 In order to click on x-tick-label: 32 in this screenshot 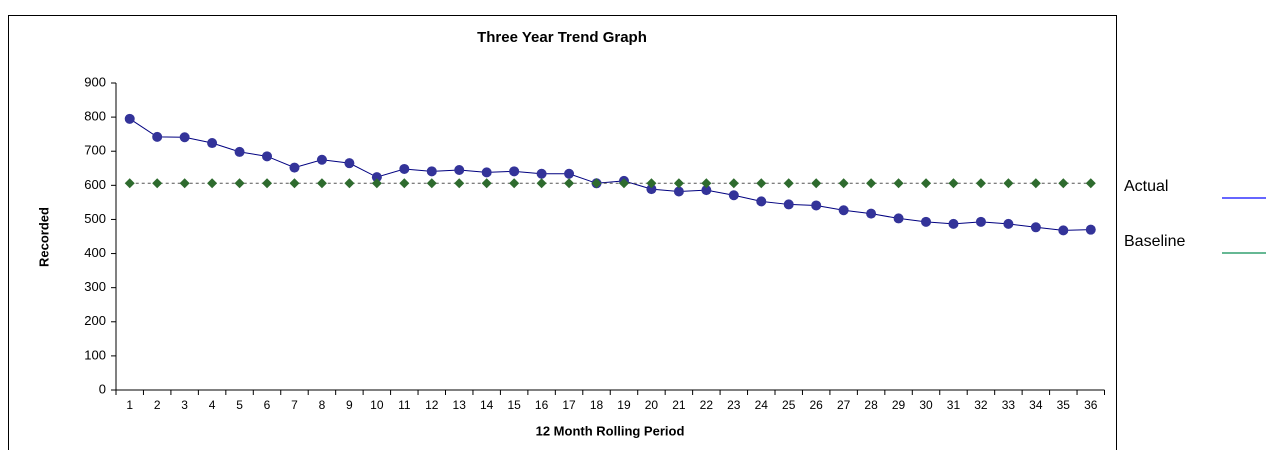, I will do `click(981, 405)`.